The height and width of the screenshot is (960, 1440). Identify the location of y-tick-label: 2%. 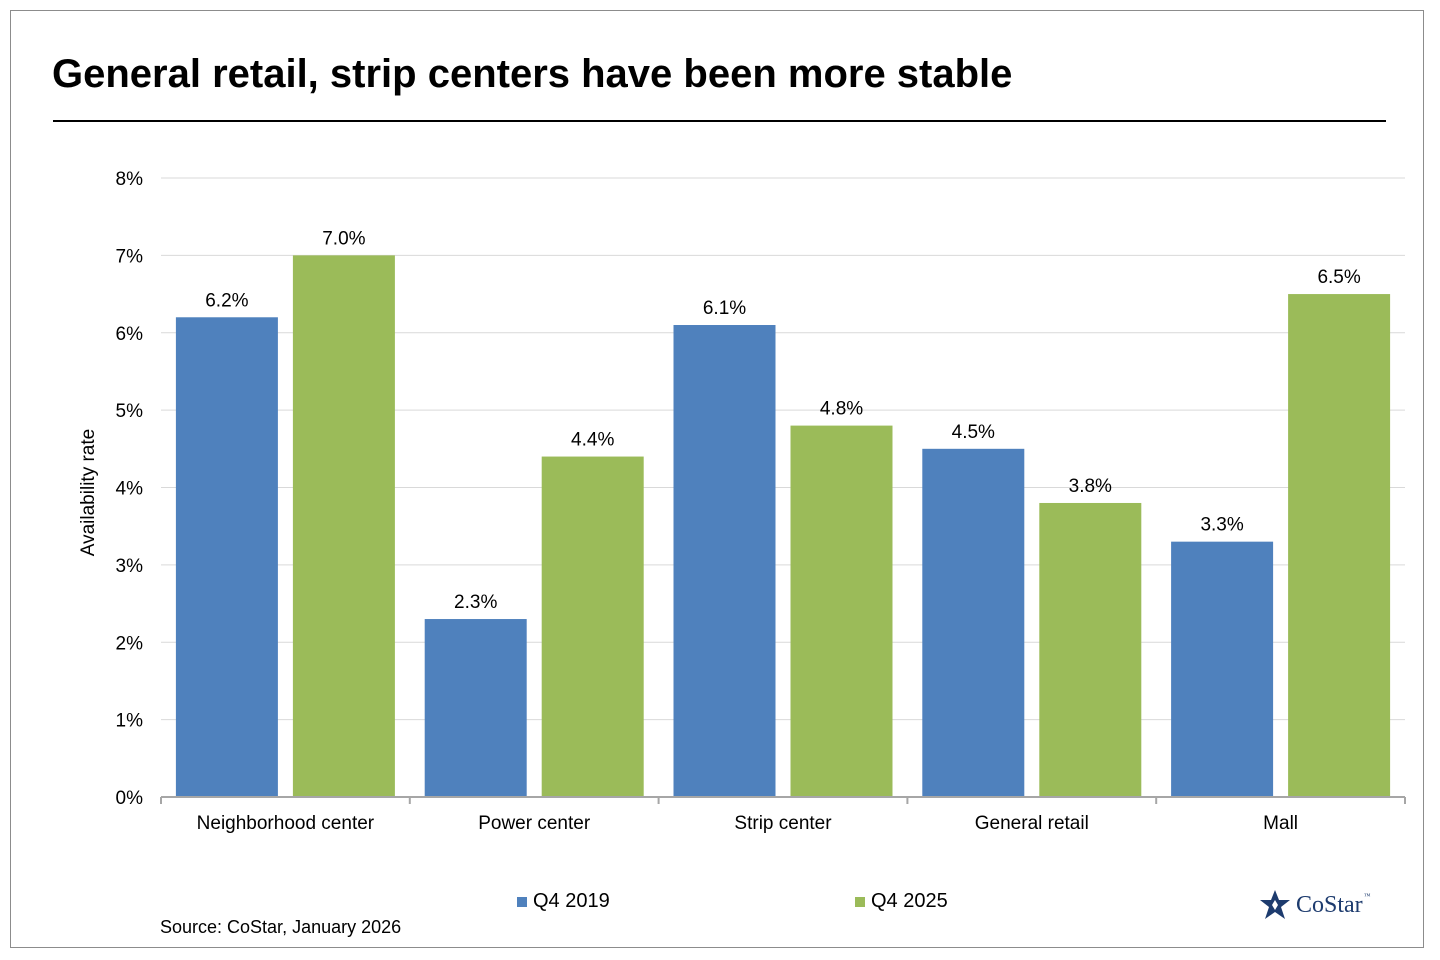
(130, 643).